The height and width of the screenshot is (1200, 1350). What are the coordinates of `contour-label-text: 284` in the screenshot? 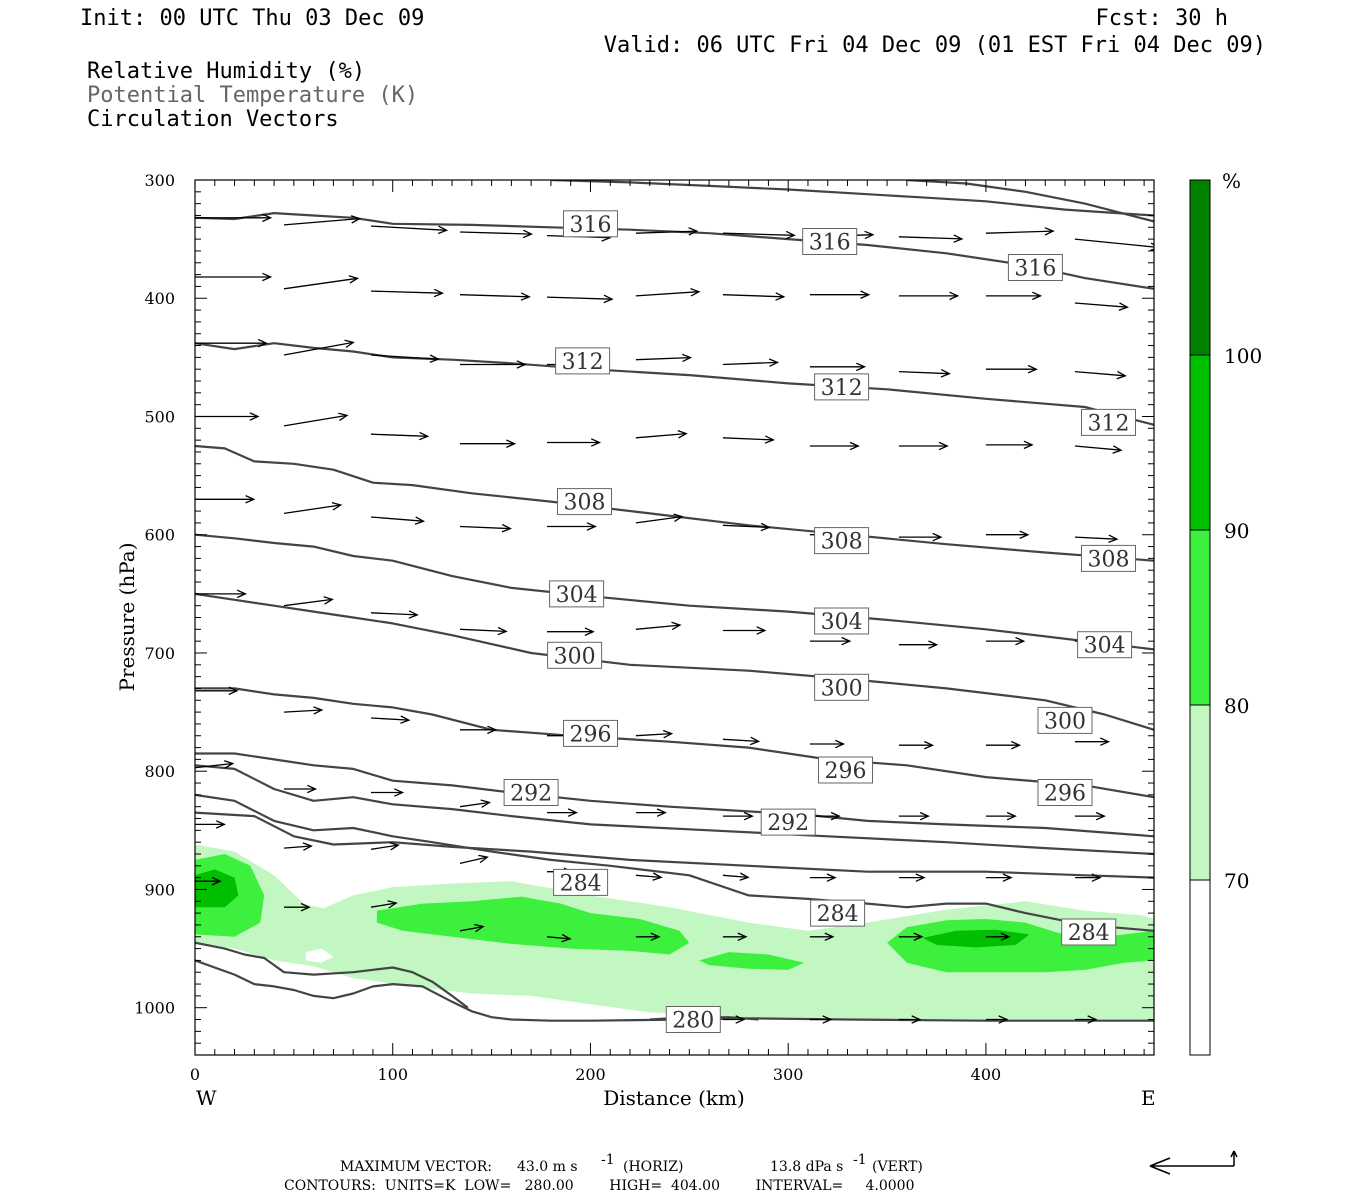 It's located at (581, 883).